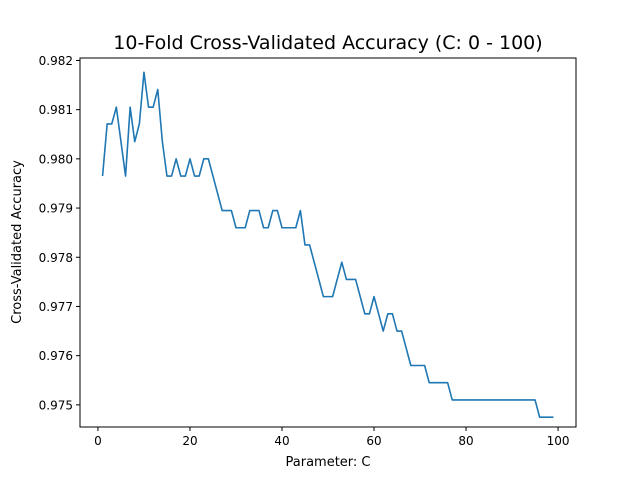 The width and height of the screenshot is (640, 482). I want to click on x-tick-label: 100, so click(558, 441).